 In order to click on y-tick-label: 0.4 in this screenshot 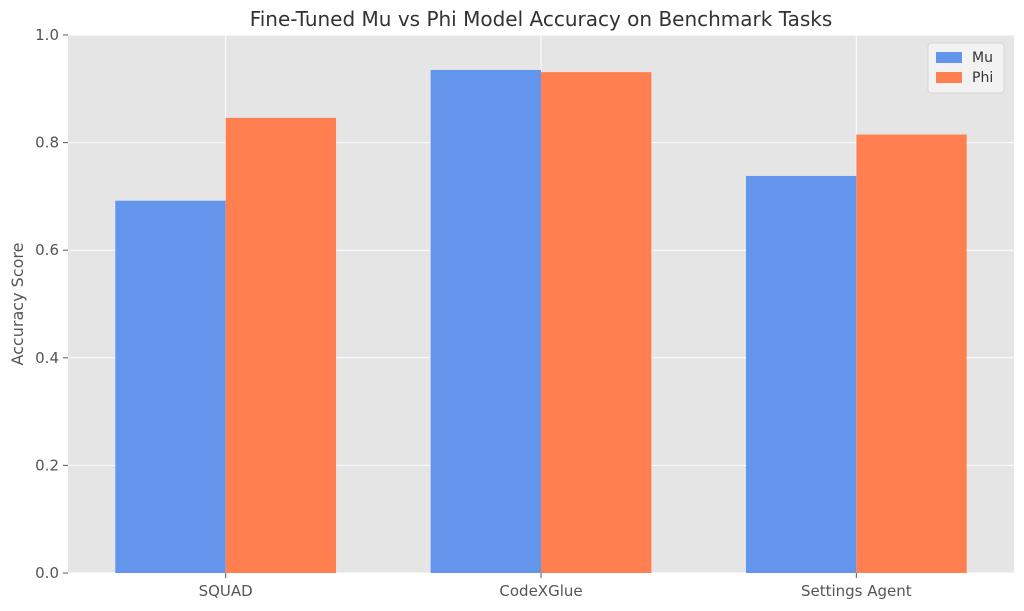, I will do `click(47, 358)`.